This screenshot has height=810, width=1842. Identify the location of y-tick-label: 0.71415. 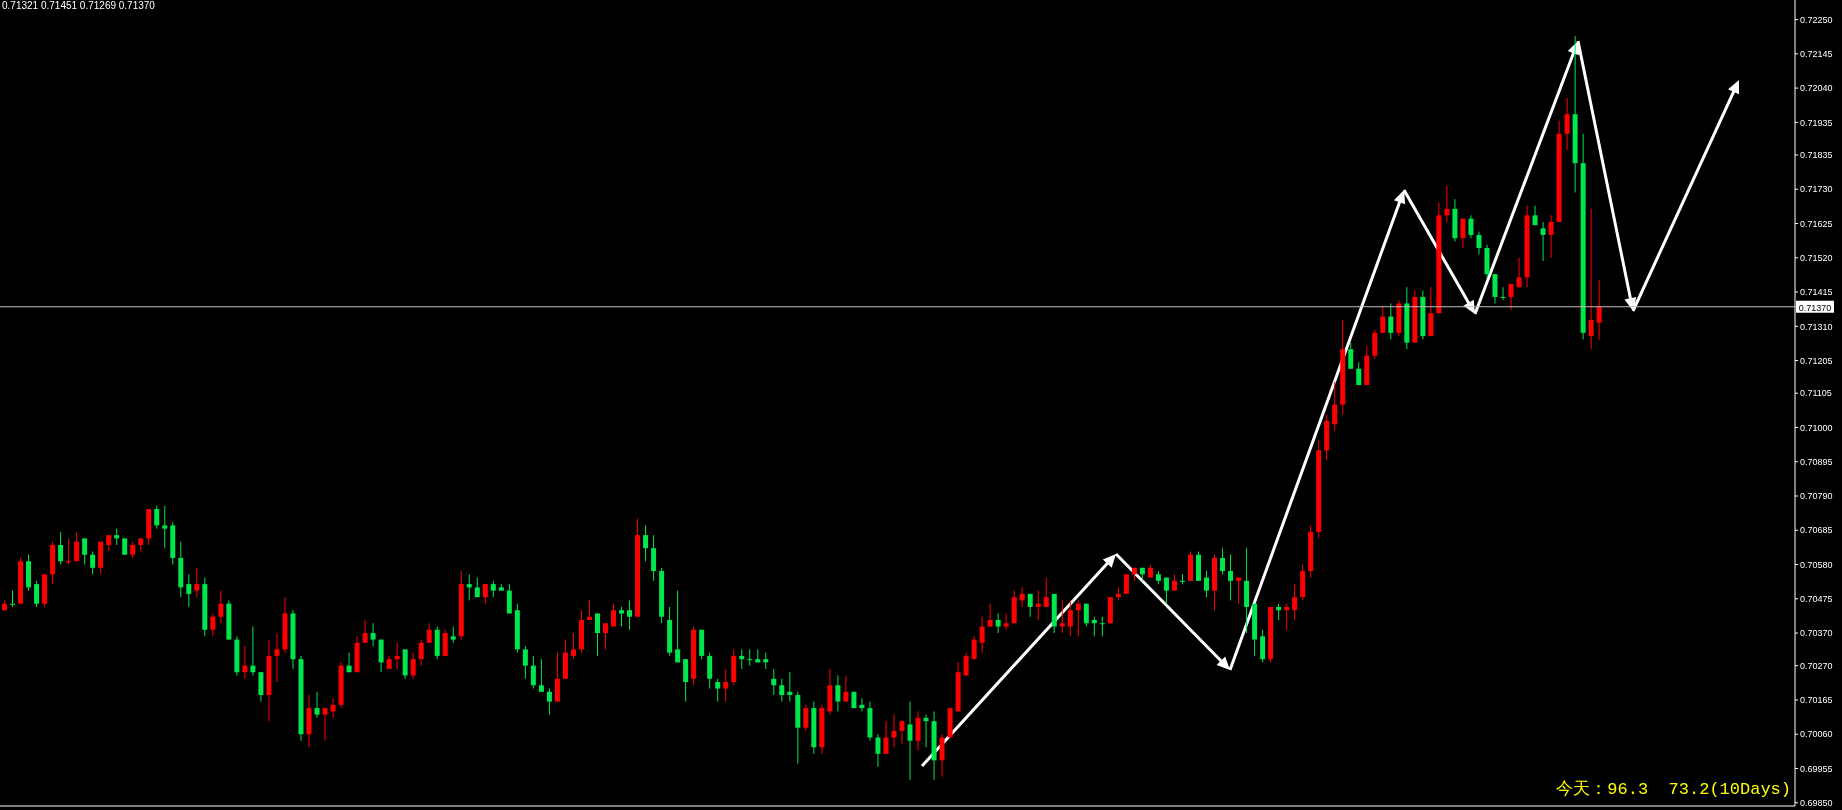
(1816, 292).